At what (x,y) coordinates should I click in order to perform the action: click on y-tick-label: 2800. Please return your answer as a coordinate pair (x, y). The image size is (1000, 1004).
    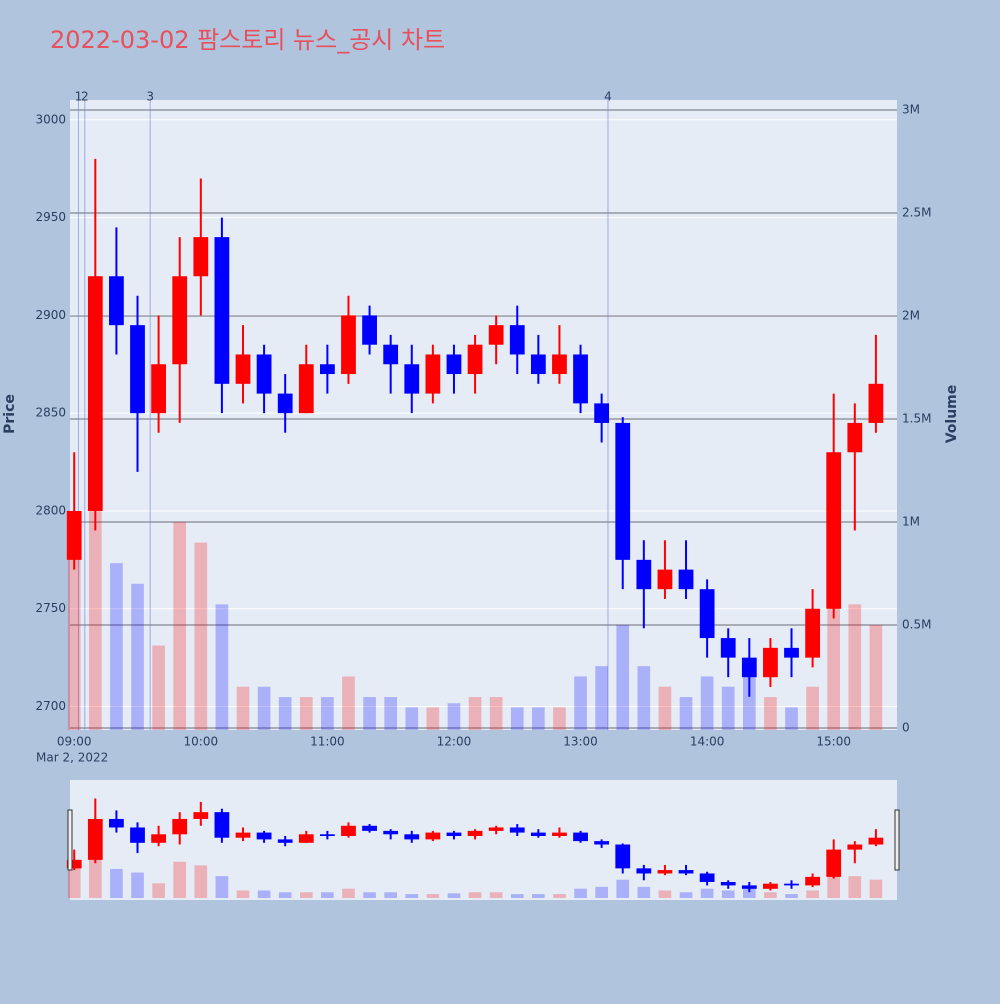
    Looking at the image, I should click on (50, 510).